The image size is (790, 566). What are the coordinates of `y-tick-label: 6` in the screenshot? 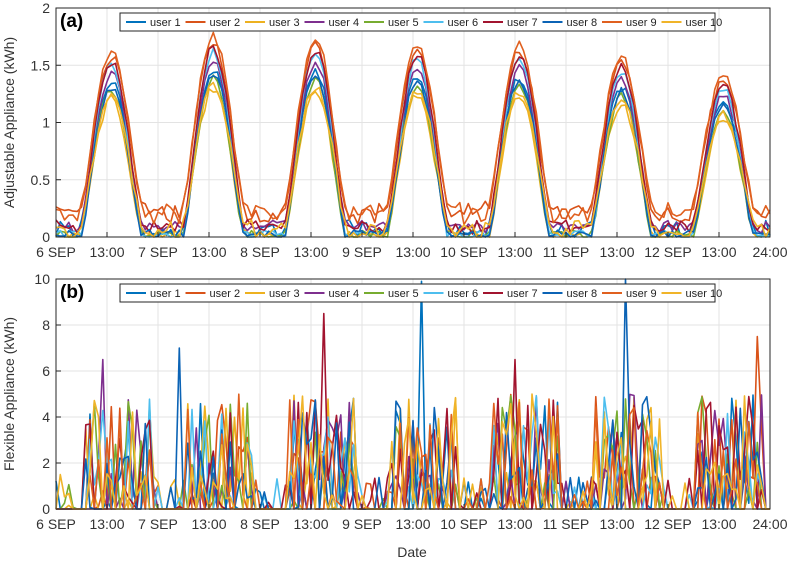 It's located at (46, 371).